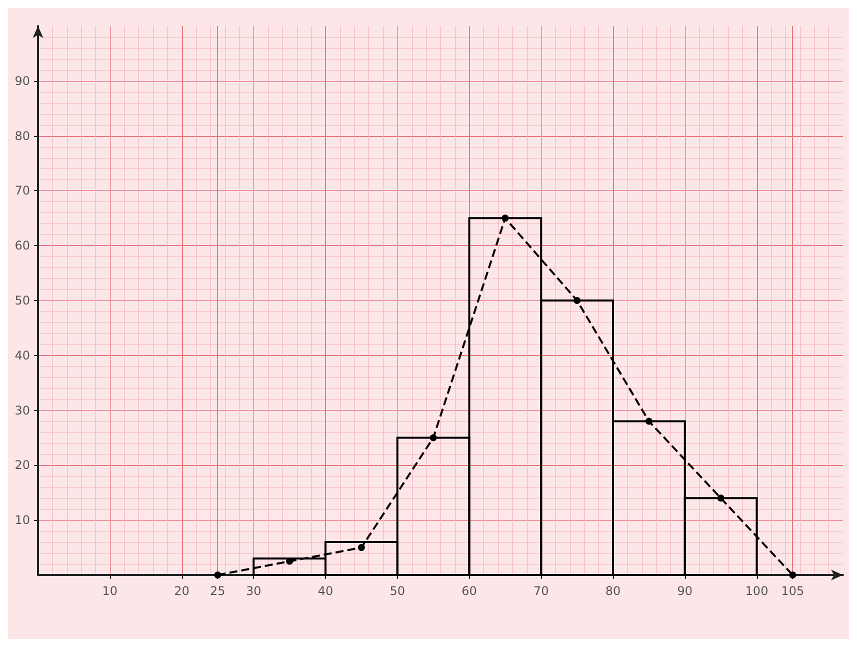  I want to click on x-tick-label: 90, so click(685, 591).